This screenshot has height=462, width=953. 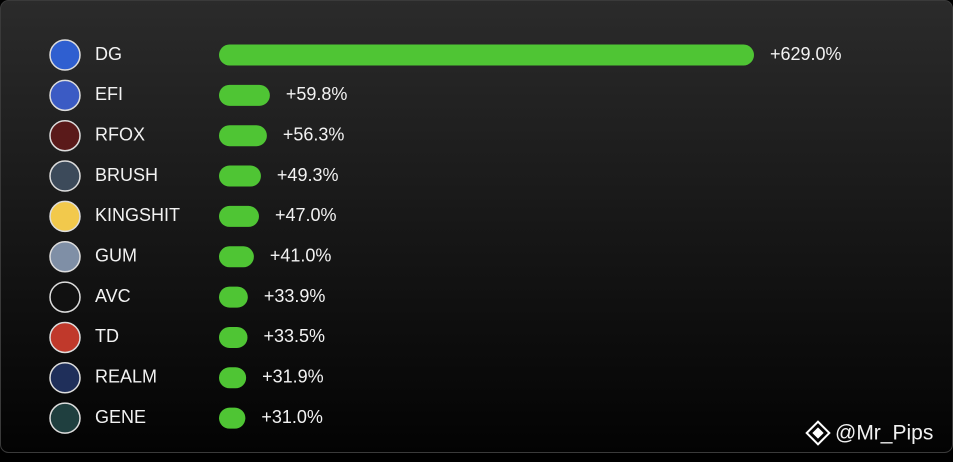 I want to click on token-label: KINGSHIT, so click(x=137, y=215).